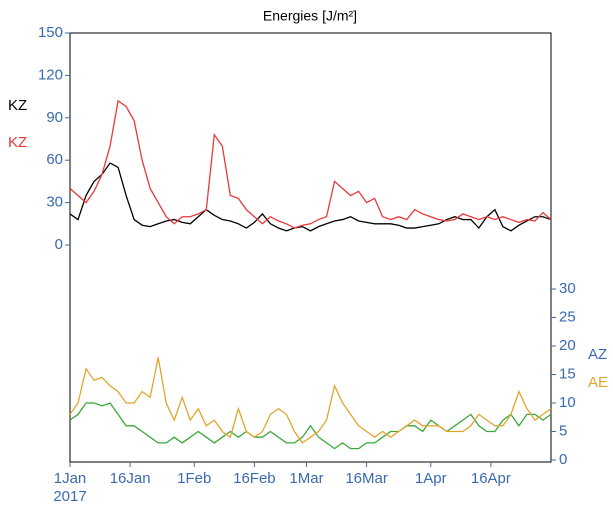 The height and width of the screenshot is (512, 613). What do you see at coordinates (50, 74) in the screenshot?
I see `y-tick-label: 120` at bounding box center [50, 74].